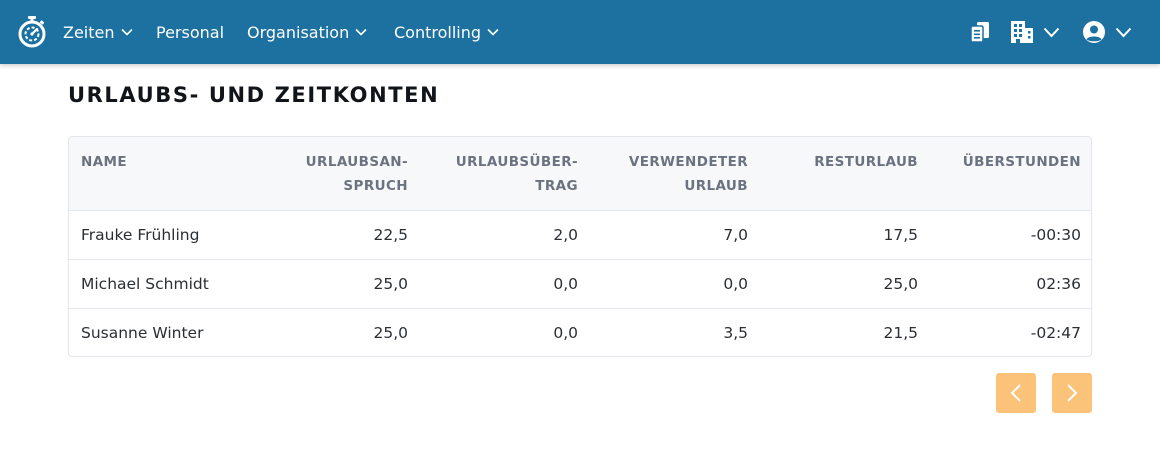  Describe the element at coordinates (159, 174) in the screenshot. I see `column-header-name: NAME` at that location.